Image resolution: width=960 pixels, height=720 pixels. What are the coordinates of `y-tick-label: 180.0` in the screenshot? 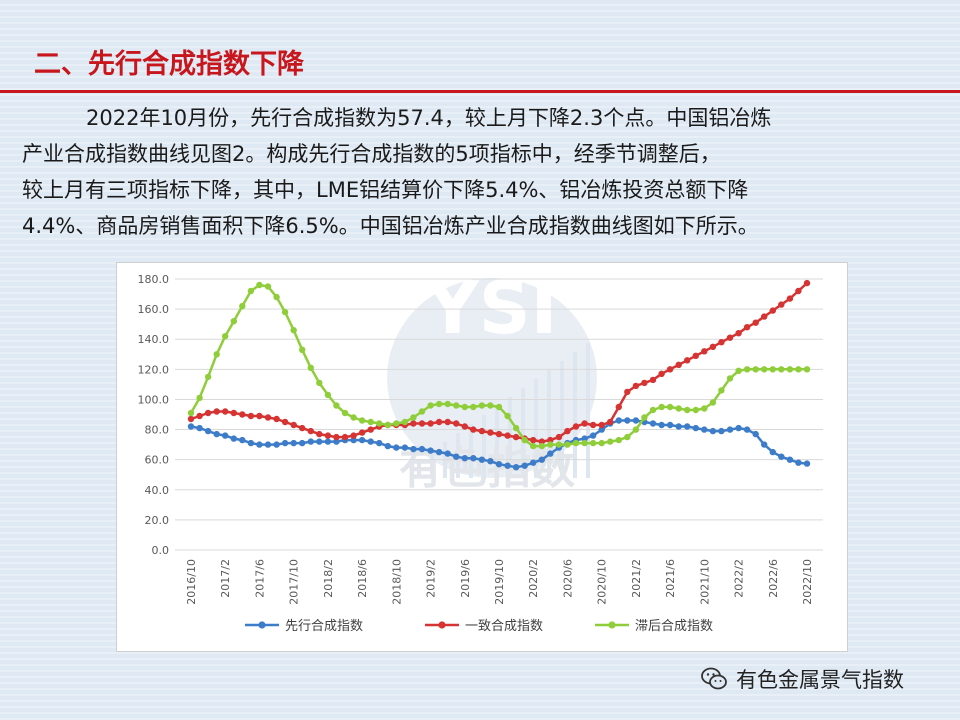 It's located at (154, 279).